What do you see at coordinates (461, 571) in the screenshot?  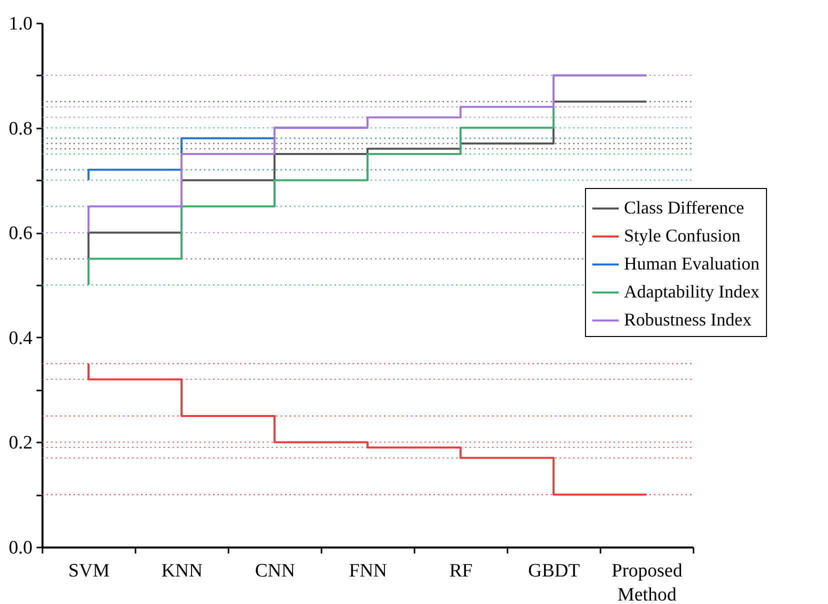 I see `x-tick-label: RF` at bounding box center [461, 571].